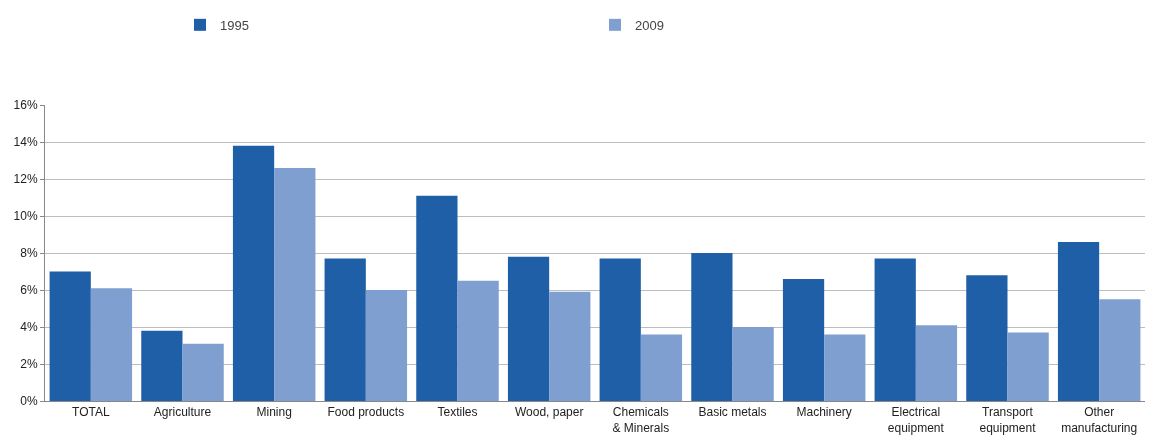 This screenshot has width=1155, height=446. What do you see at coordinates (25, 179) in the screenshot?
I see `y-tick-label: 12%` at bounding box center [25, 179].